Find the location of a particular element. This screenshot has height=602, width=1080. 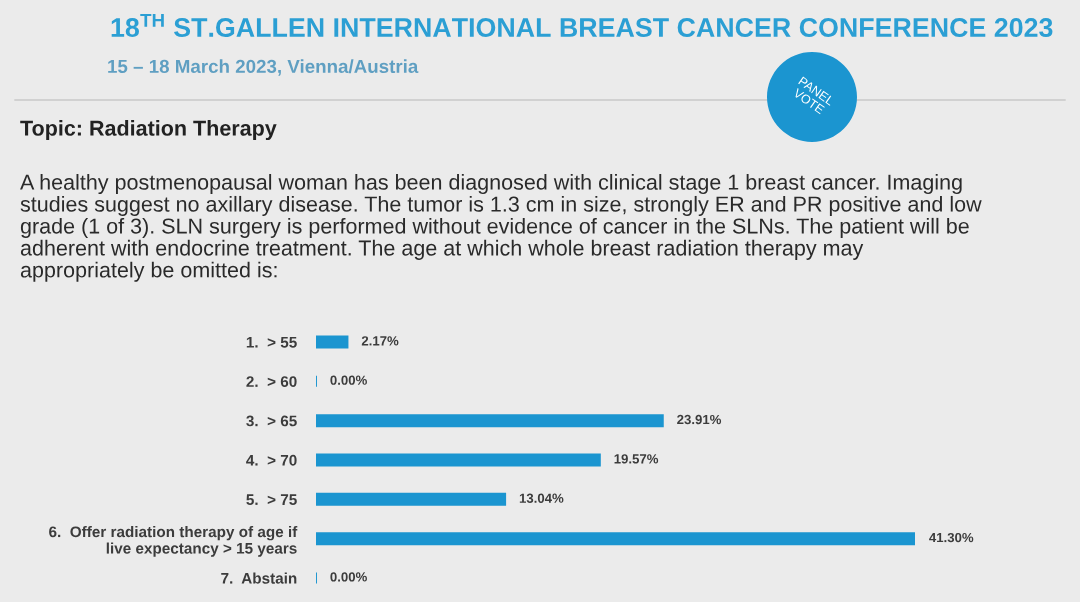

data-label: 23.91% is located at coordinates (699, 419).